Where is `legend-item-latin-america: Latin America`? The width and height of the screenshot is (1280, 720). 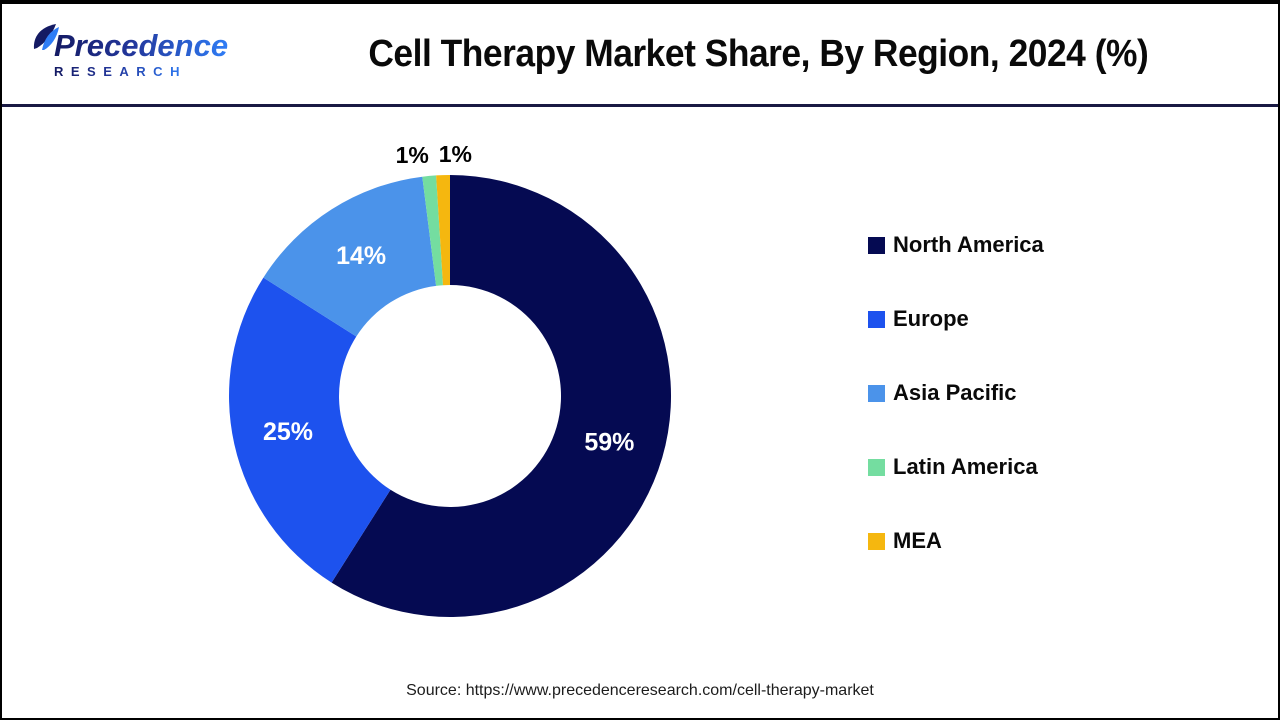
legend-item-latin-america: Latin America is located at coordinates (956, 467).